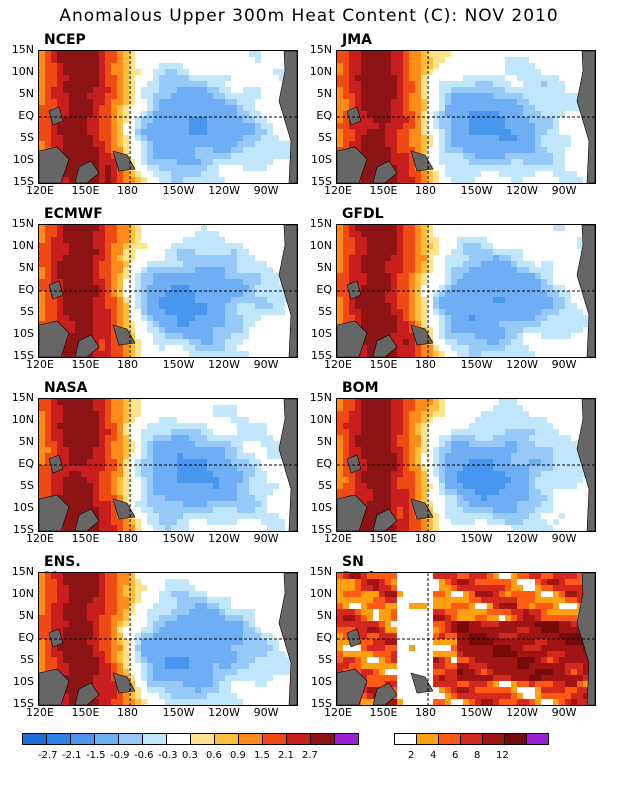 The image size is (618, 800). What do you see at coordinates (168, 755) in the screenshot?
I see `colorbar-label: -0.3` at bounding box center [168, 755].